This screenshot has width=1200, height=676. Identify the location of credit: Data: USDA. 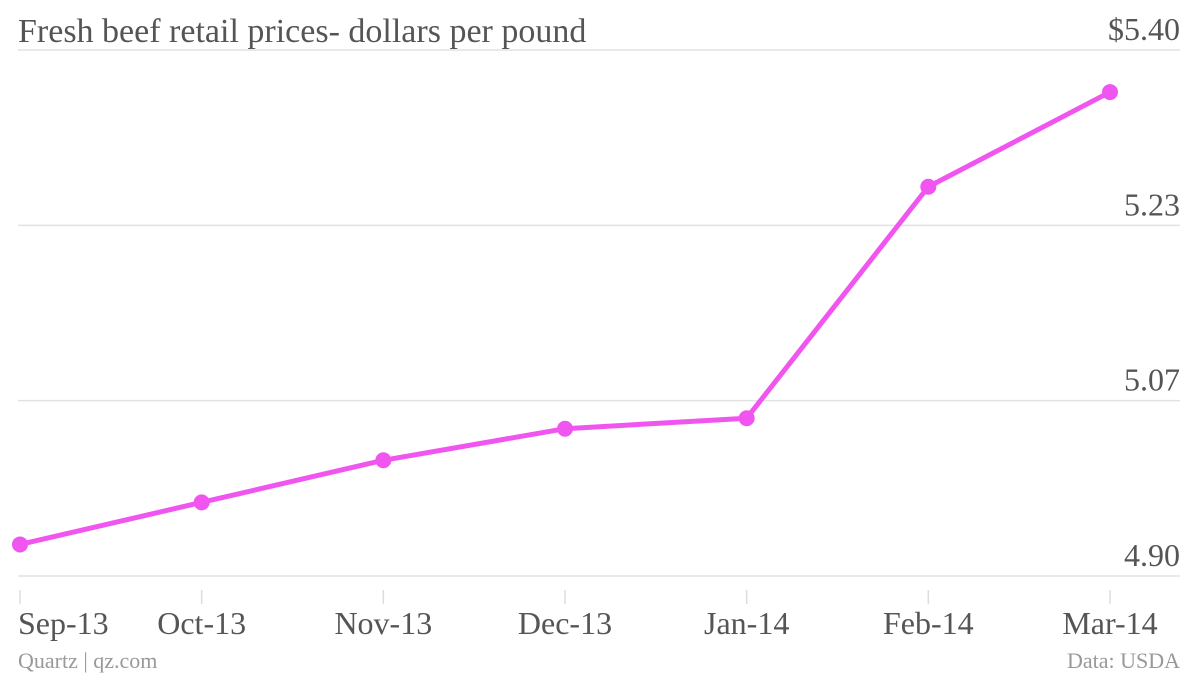
(1123, 660).